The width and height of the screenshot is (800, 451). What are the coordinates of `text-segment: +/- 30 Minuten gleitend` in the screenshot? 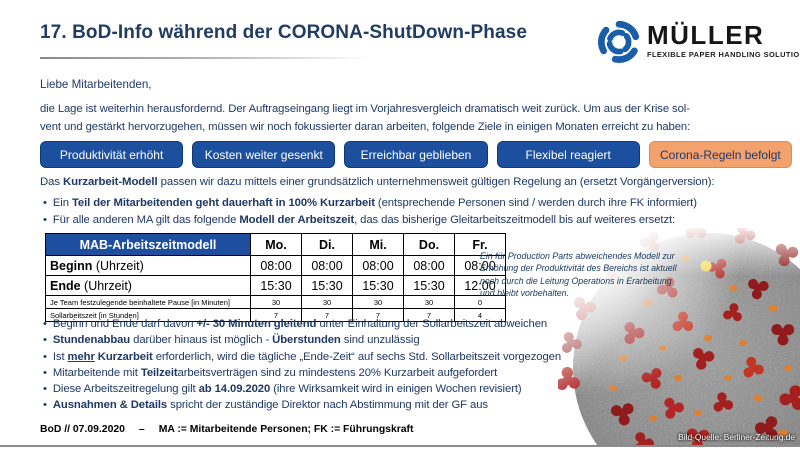 It's located at (256, 324).